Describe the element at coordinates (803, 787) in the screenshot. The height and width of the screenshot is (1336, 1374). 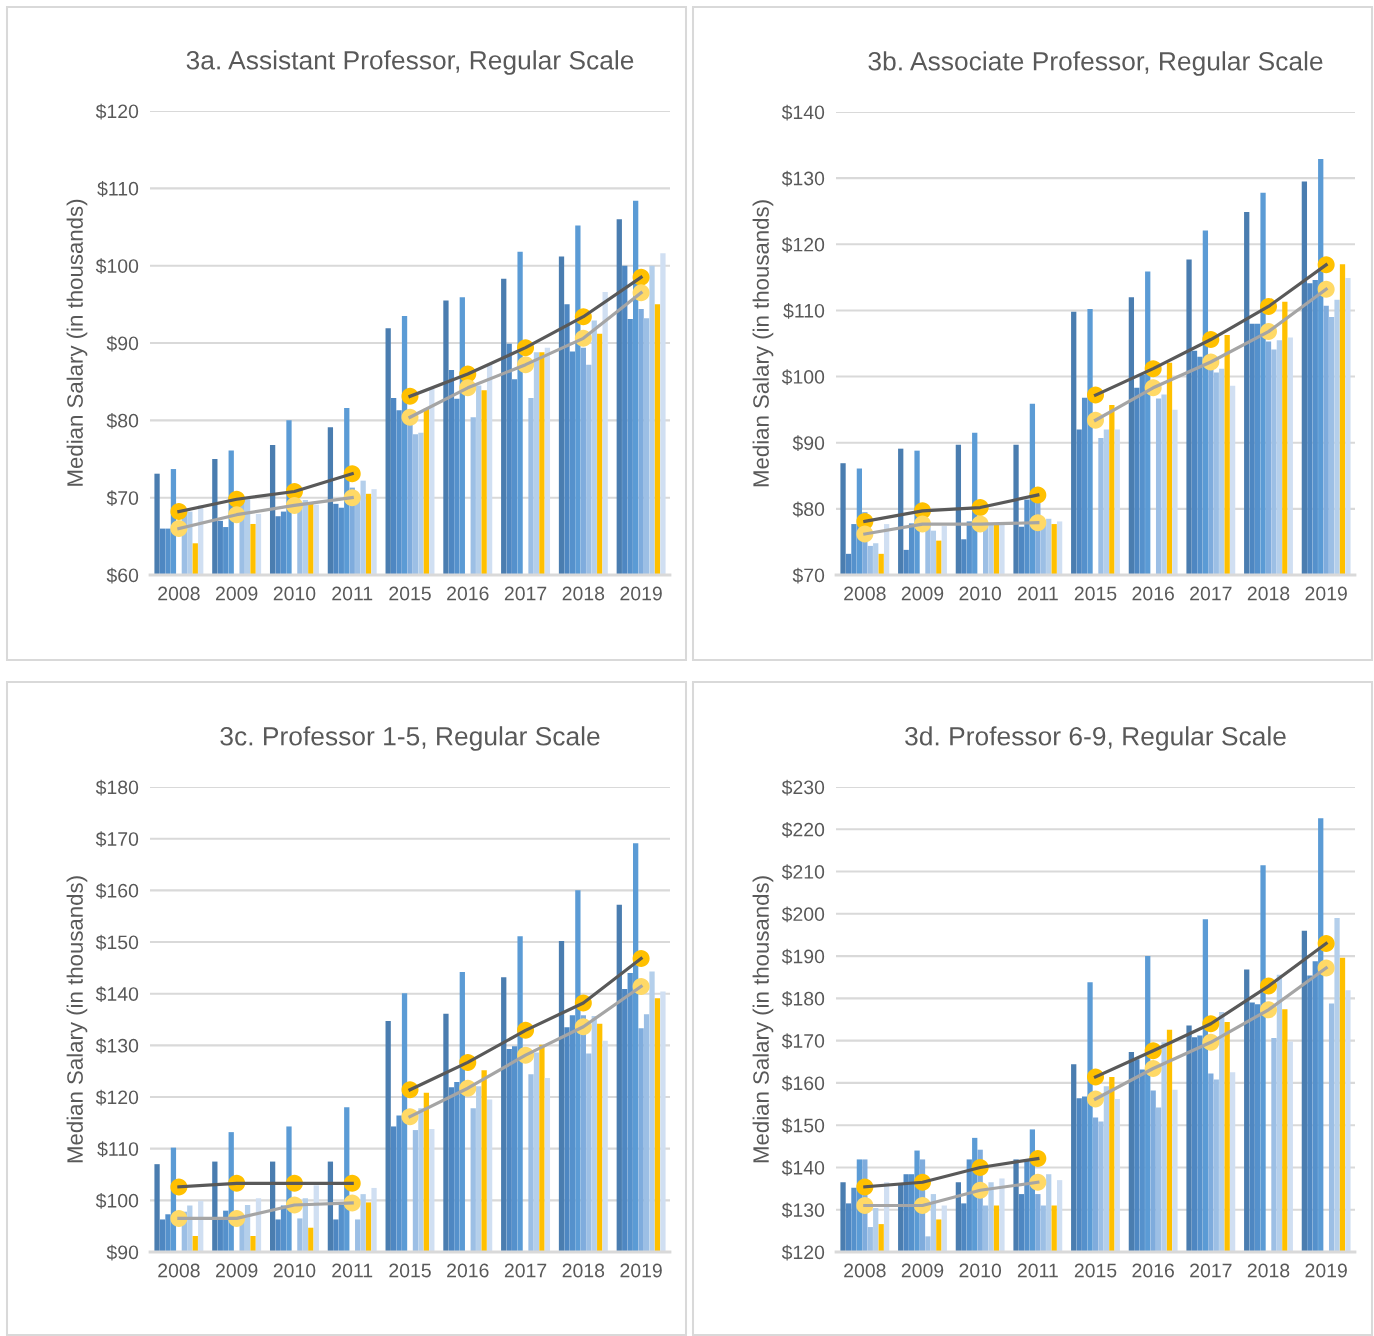
I see `y-tick-label: $230` at that location.